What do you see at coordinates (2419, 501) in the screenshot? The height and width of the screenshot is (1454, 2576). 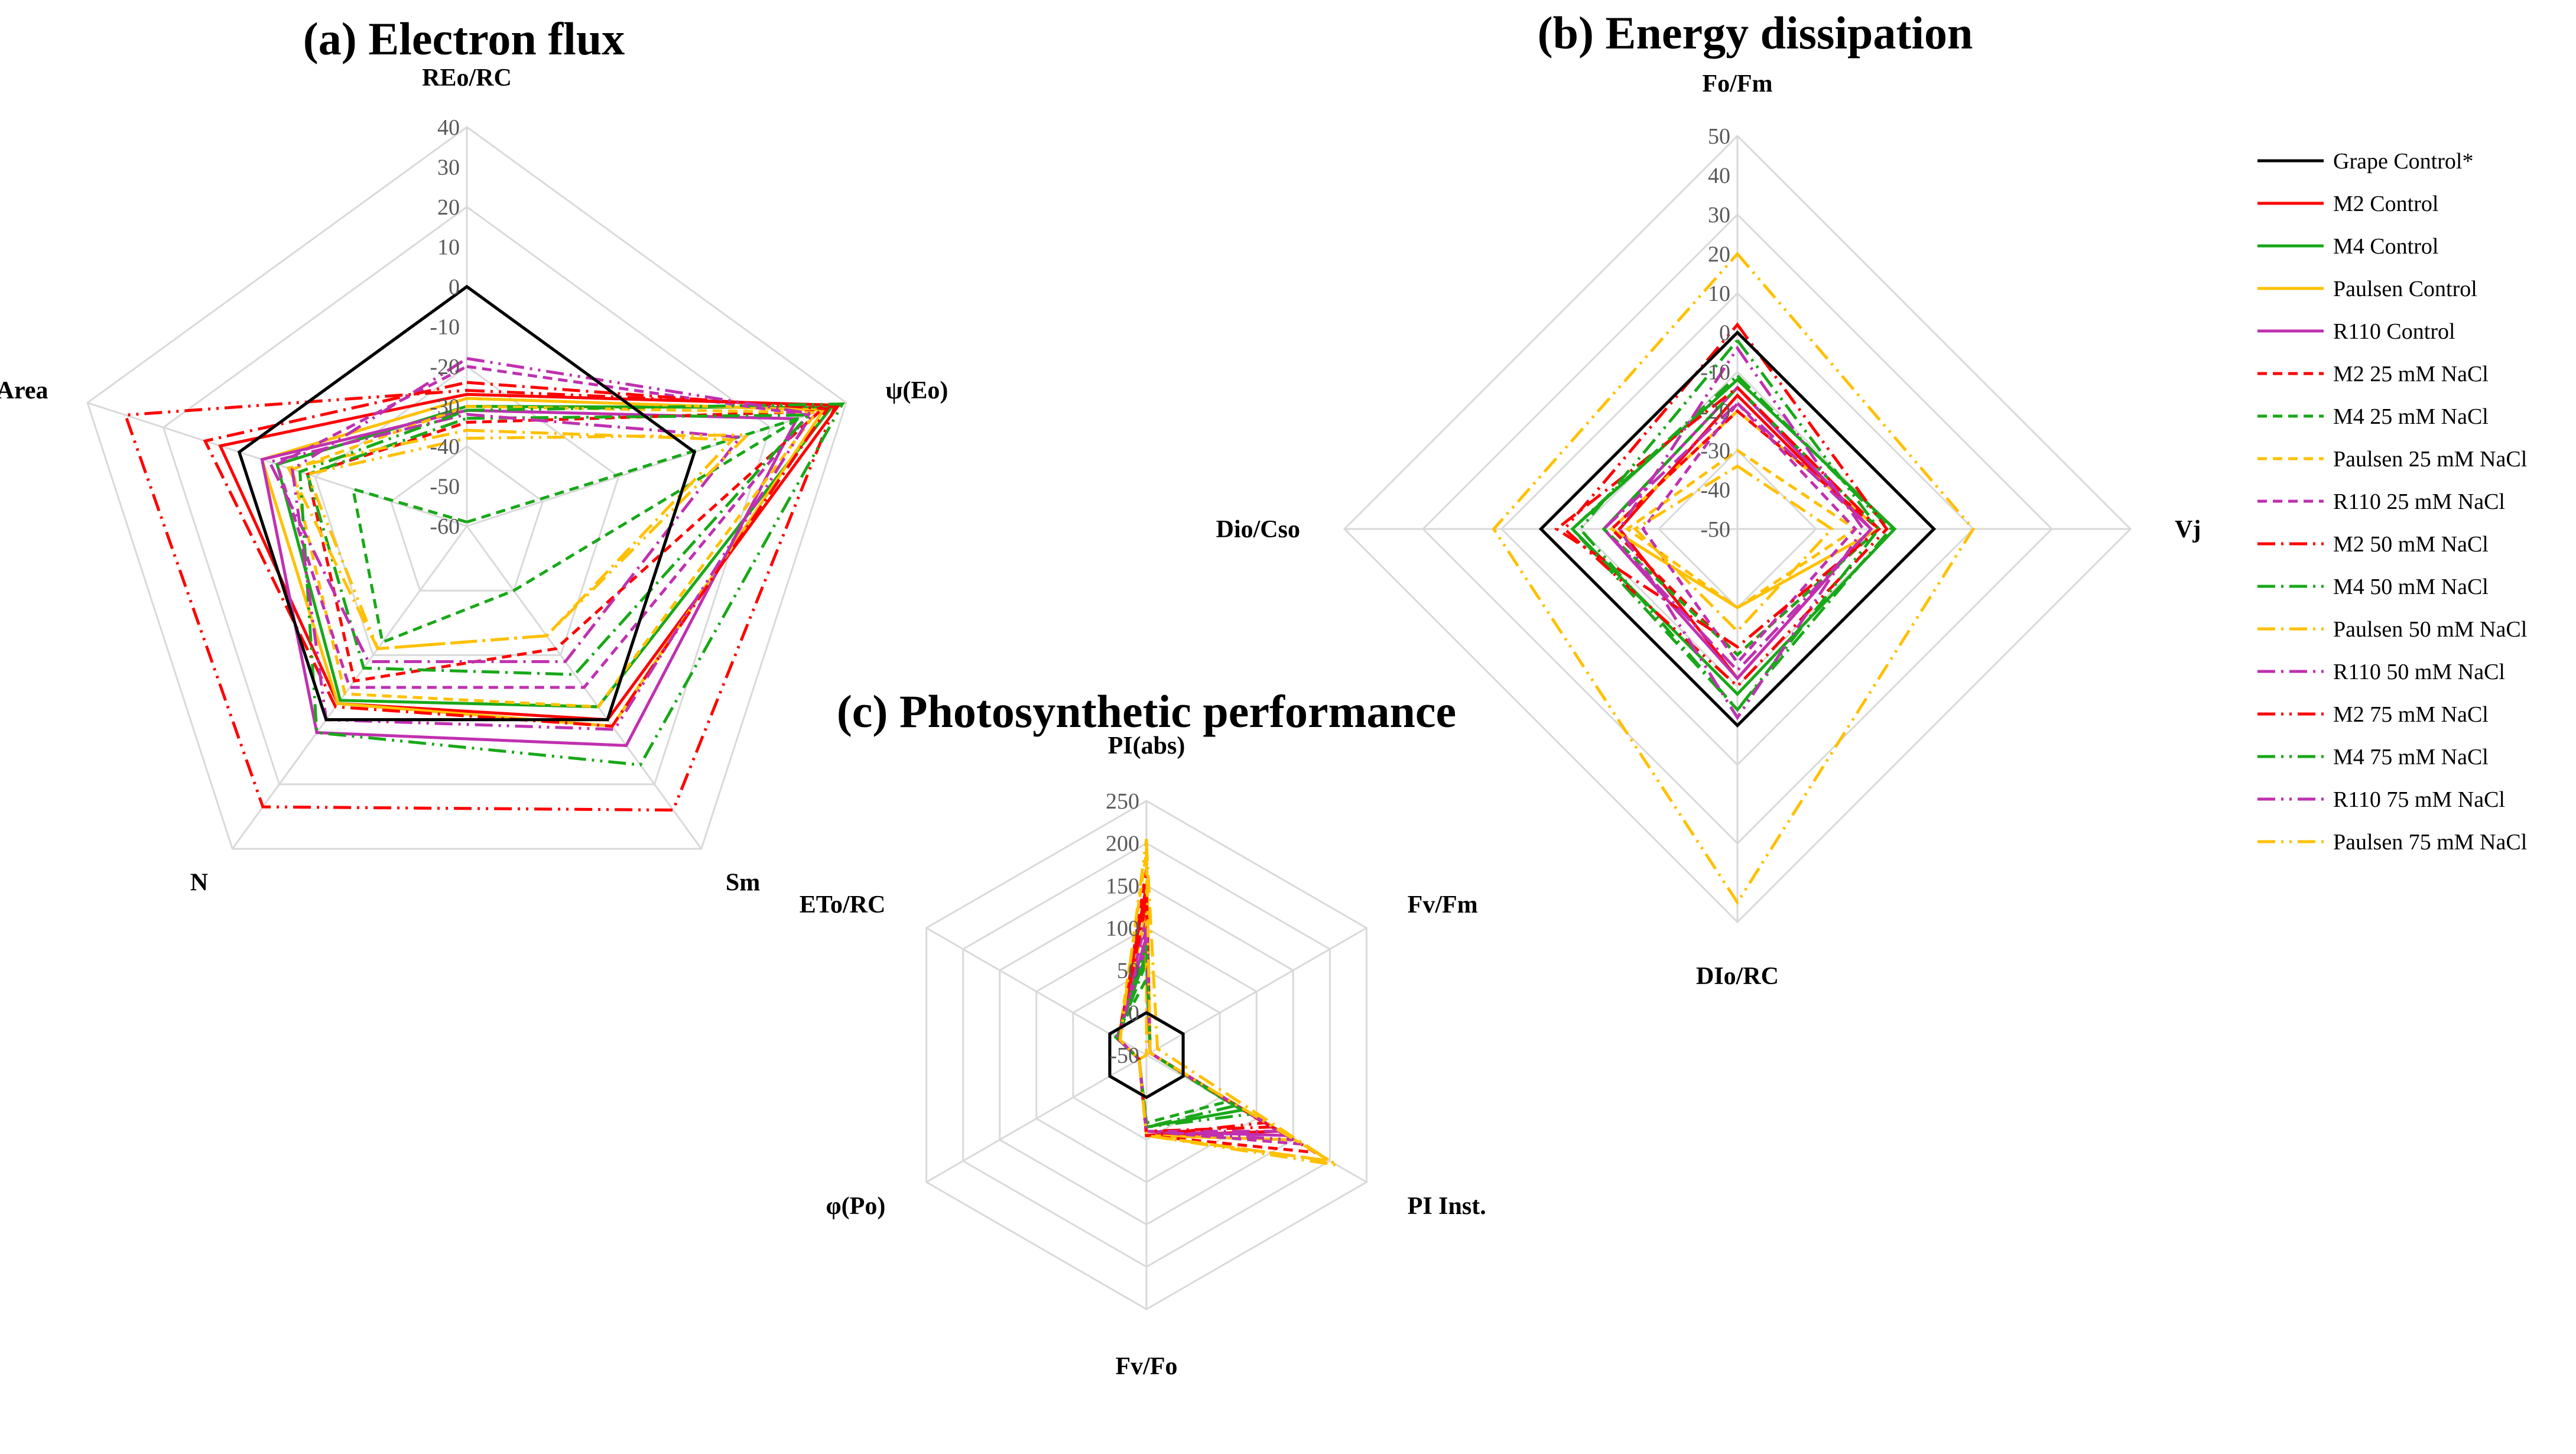 I see `legend-label: R110 25 mM NaCl` at bounding box center [2419, 501].